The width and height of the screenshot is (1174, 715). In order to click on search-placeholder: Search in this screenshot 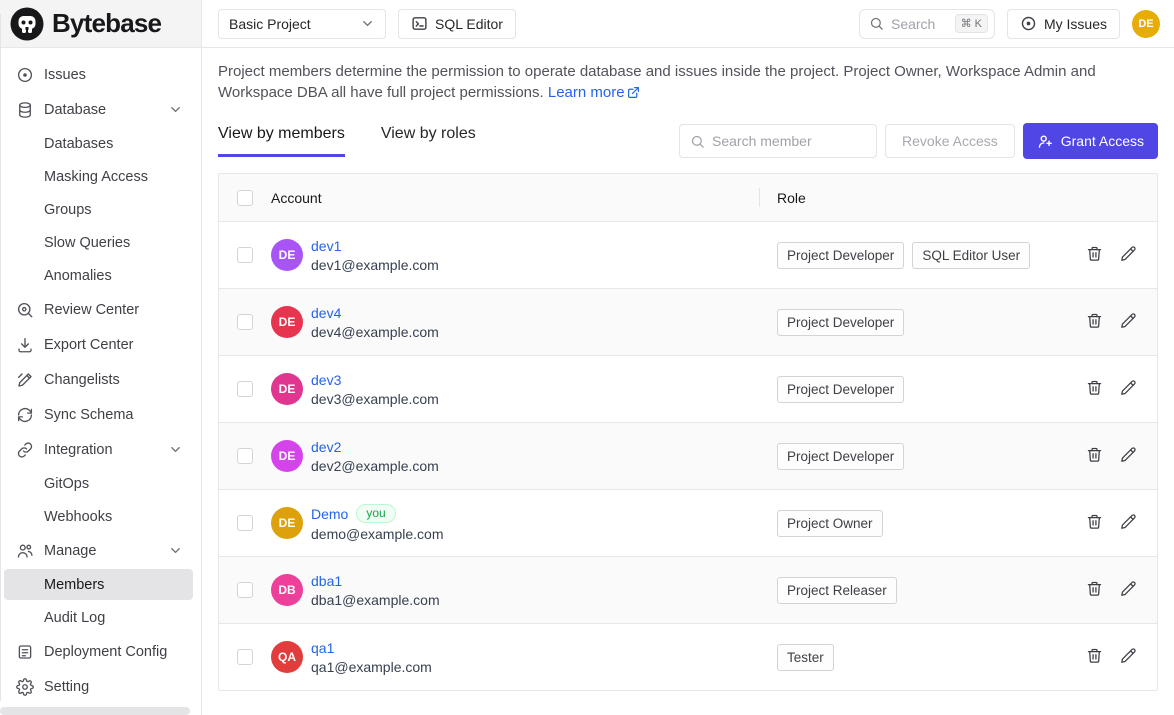, I will do `click(913, 23)`.